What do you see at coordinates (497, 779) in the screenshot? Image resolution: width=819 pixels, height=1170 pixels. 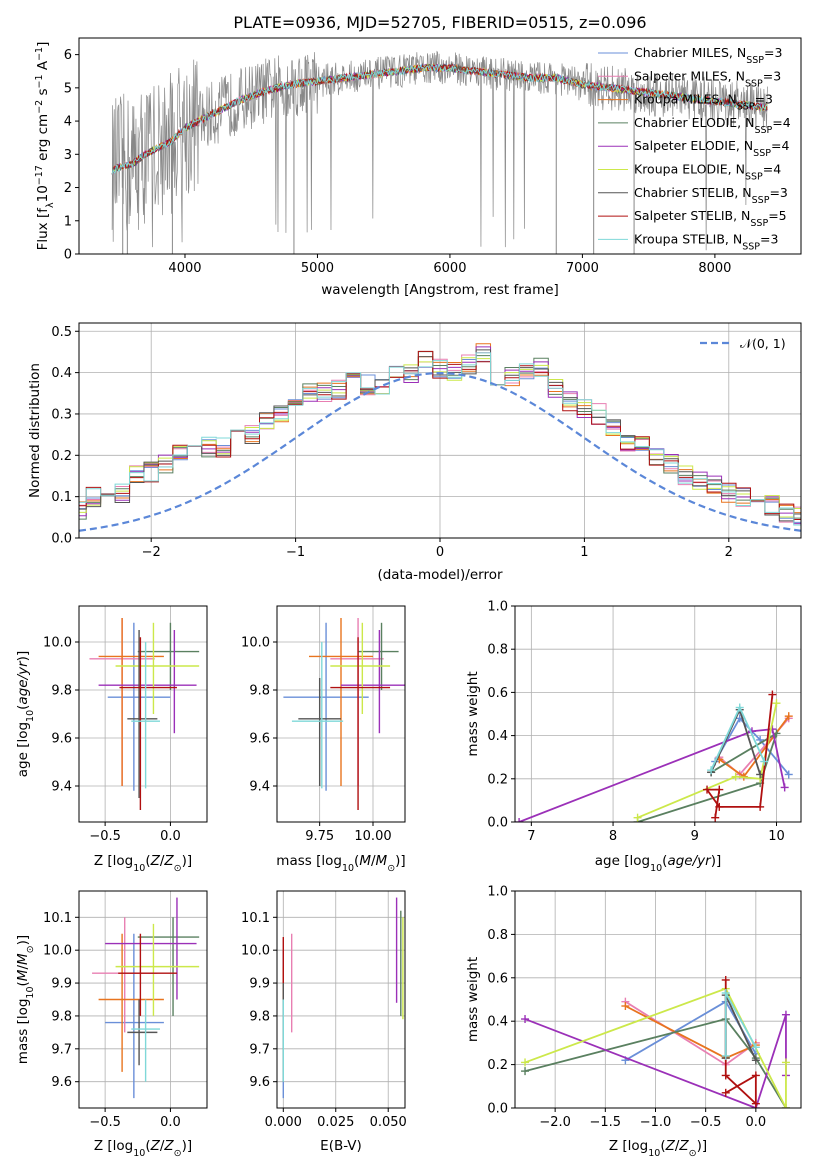 I see `y-tick-label: 0.2` at bounding box center [497, 779].